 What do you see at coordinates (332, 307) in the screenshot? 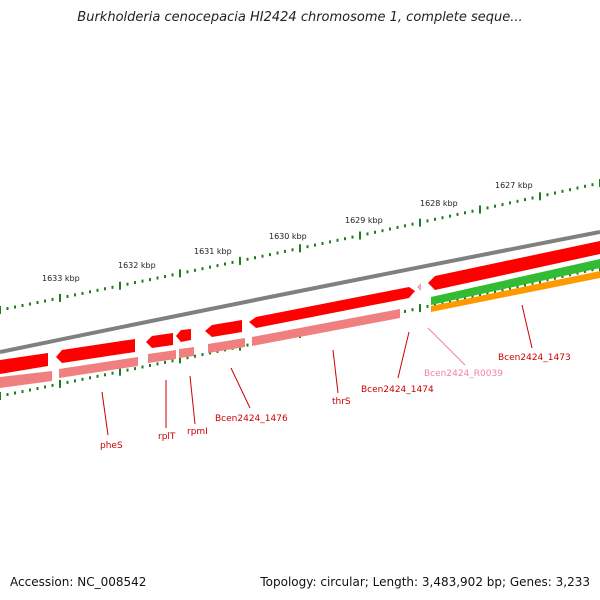
I see `gene-arrow-thrs` at bounding box center [332, 307].